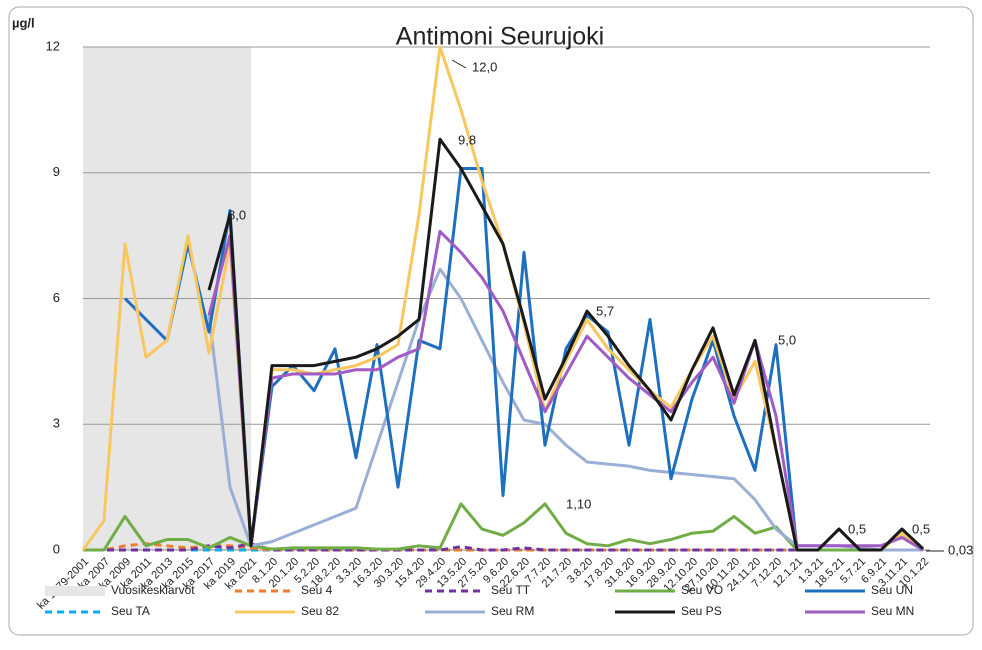  I want to click on legend-label: Seu PS, so click(701, 611).